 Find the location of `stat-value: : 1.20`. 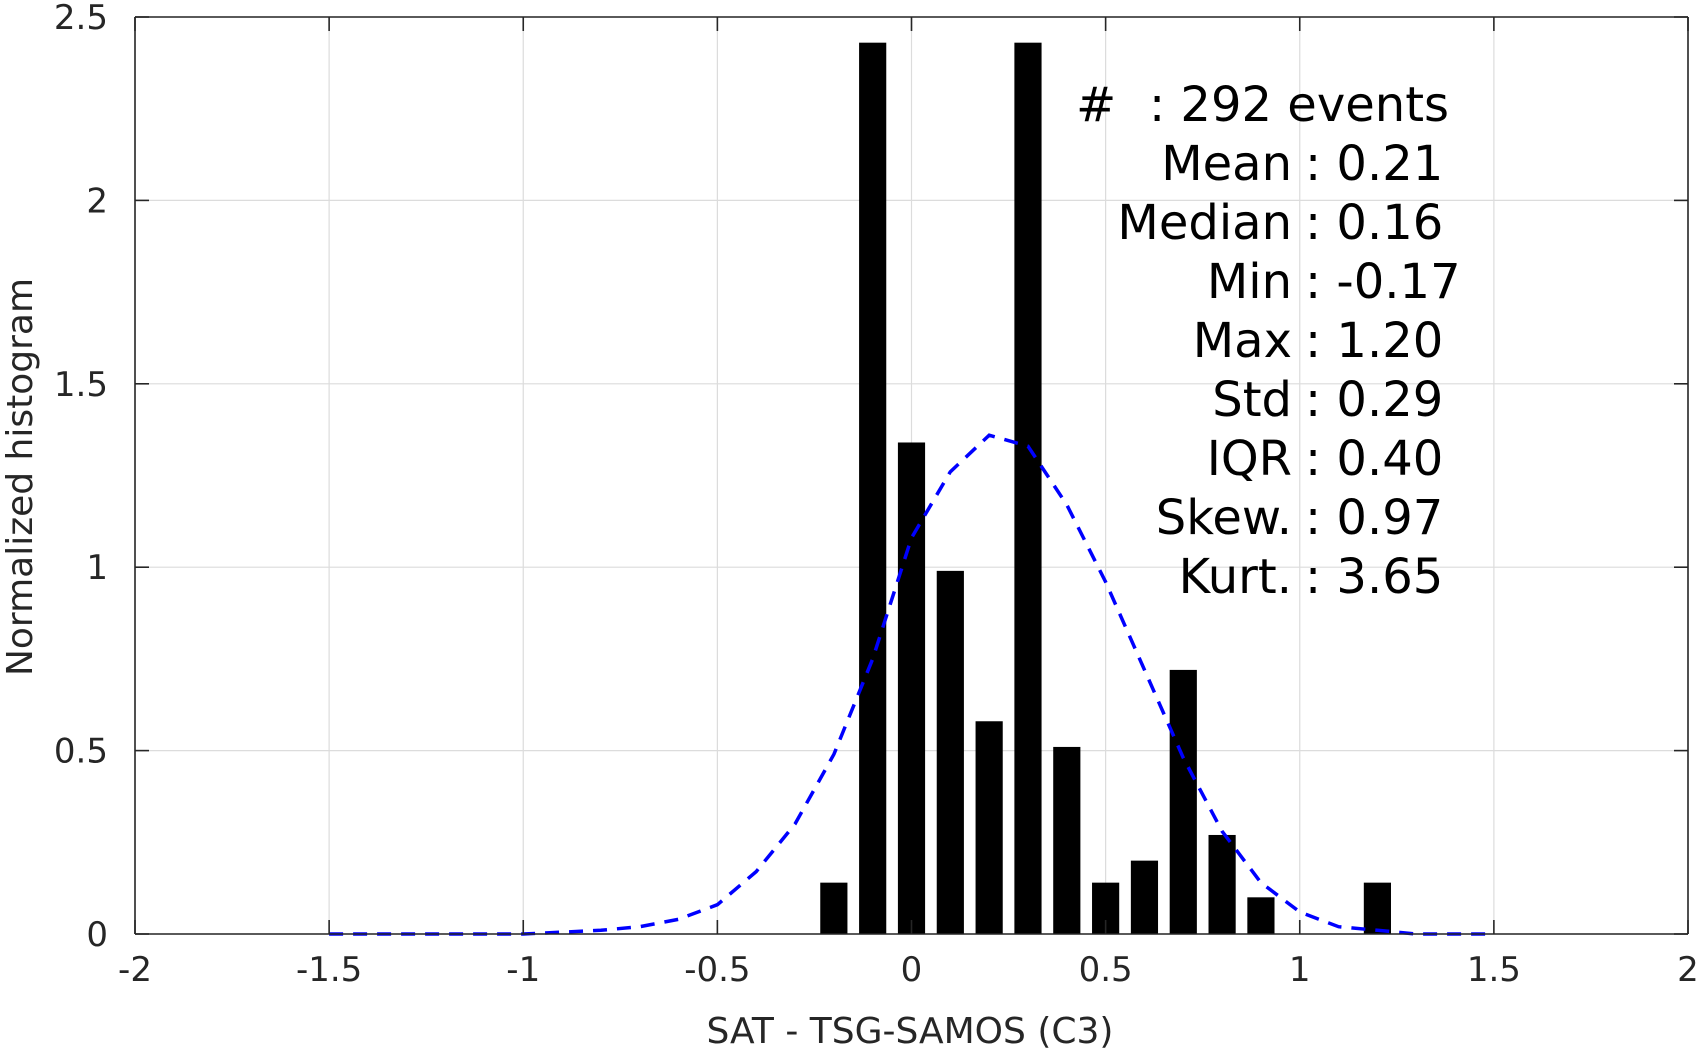

stat-value: : 1.20 is located at coordinates (1374, 341).